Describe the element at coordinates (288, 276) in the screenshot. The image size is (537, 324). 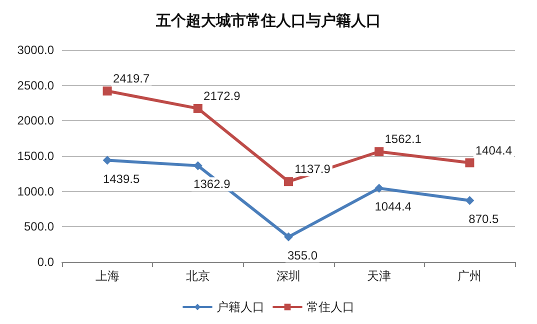
I see `x-tick-label: 深圳` at that location.